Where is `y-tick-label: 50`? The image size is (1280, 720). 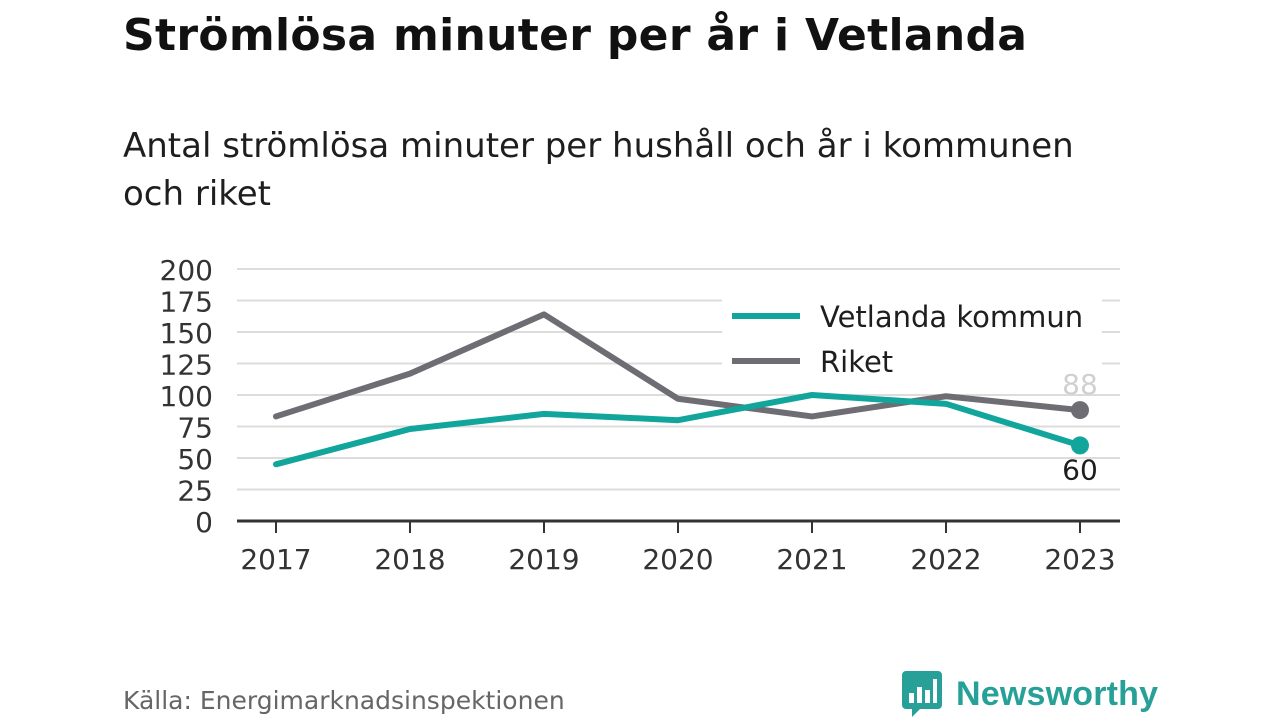
y-tick-label: 50 is located at coordinates (195, 459).